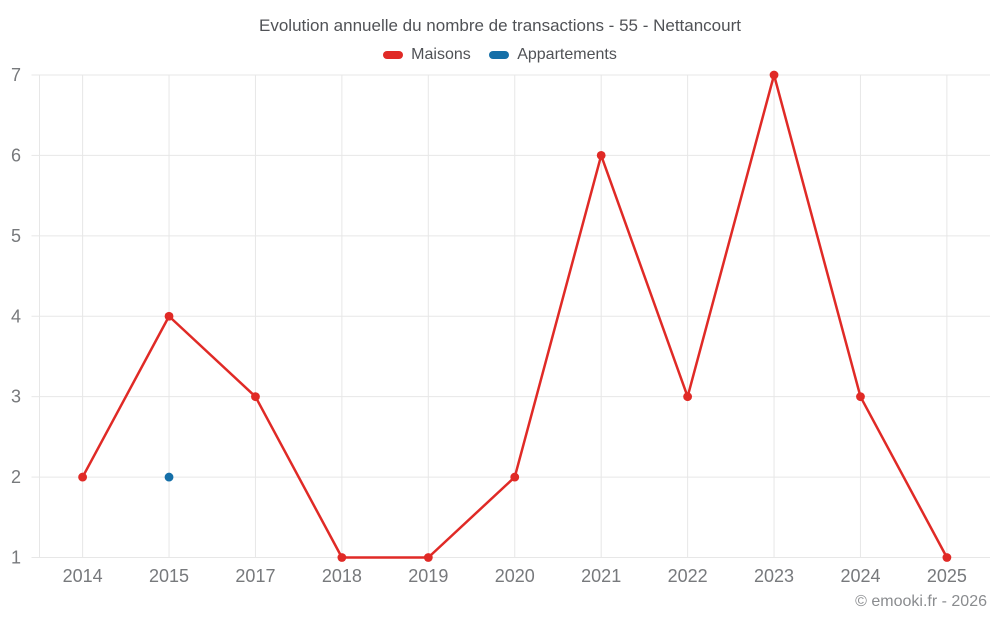 Image resolution: width=1000 pixels, height=625 pixels. Describe the element at coordinates (515, 576) in the screenshot. I see `x-axis-label: 2020` at that location.